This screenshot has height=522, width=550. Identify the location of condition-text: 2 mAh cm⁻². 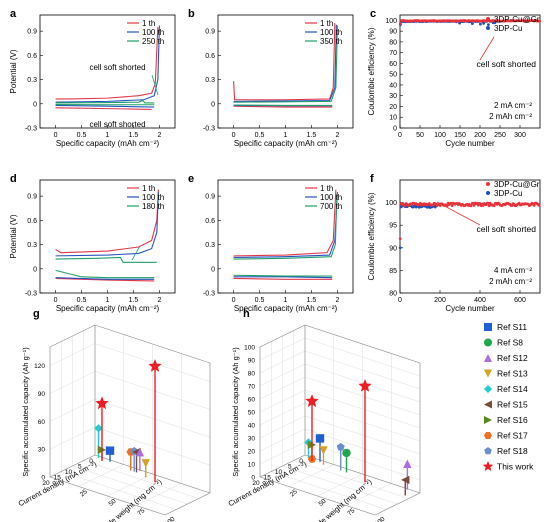
(510, 116).